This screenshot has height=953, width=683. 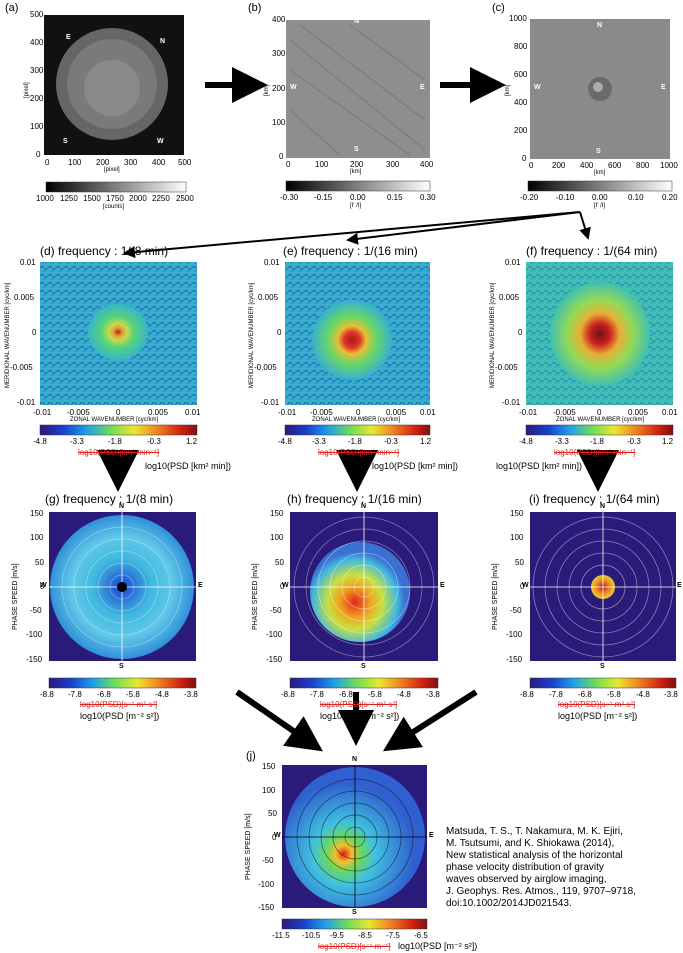 I want to click on cbar-tick: -6.5, so click(x=421, y=935).